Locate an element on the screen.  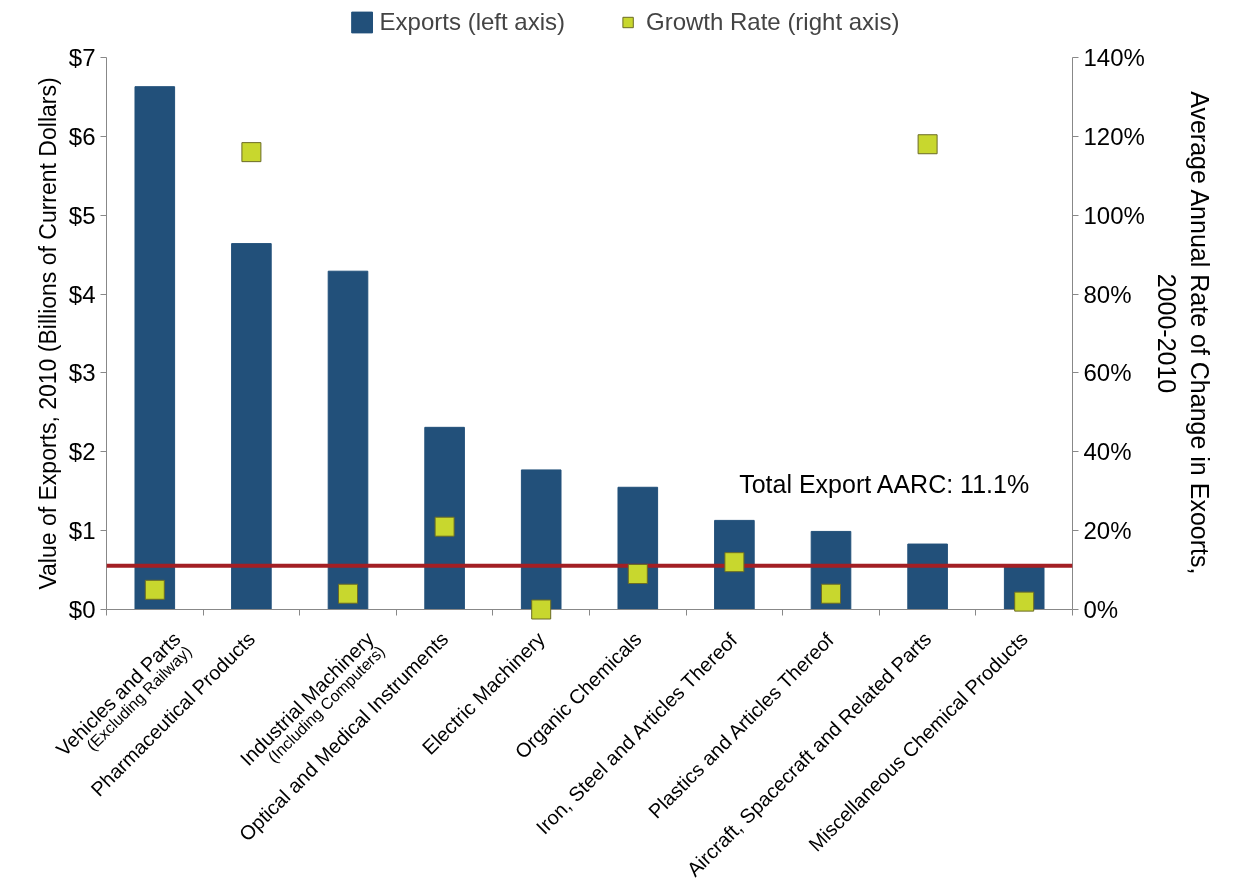
y-tick-label: $1 is located at coordinates (82, 531).